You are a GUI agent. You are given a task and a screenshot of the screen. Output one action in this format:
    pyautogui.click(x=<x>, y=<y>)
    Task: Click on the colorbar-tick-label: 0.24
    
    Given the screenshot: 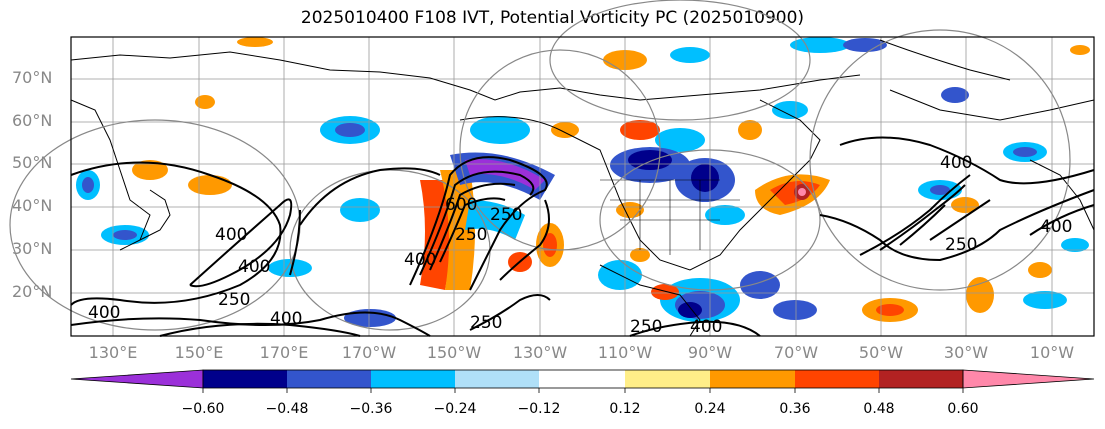 What is the action you would take?
    pyautogui.click(x=710, y=409)
    